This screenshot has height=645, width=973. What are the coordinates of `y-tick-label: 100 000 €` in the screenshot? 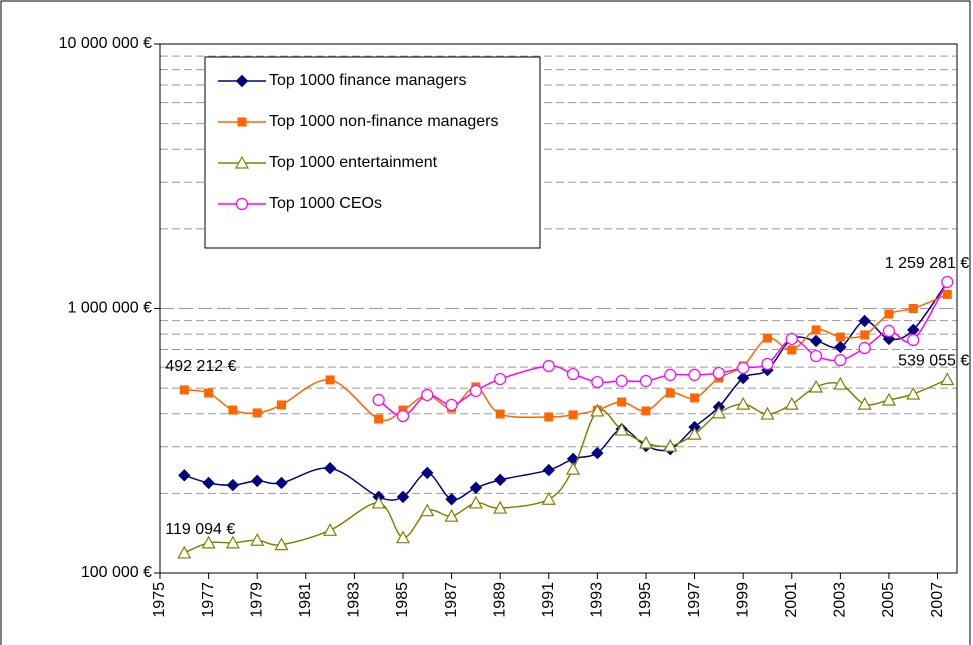 It's located at (116, 572).